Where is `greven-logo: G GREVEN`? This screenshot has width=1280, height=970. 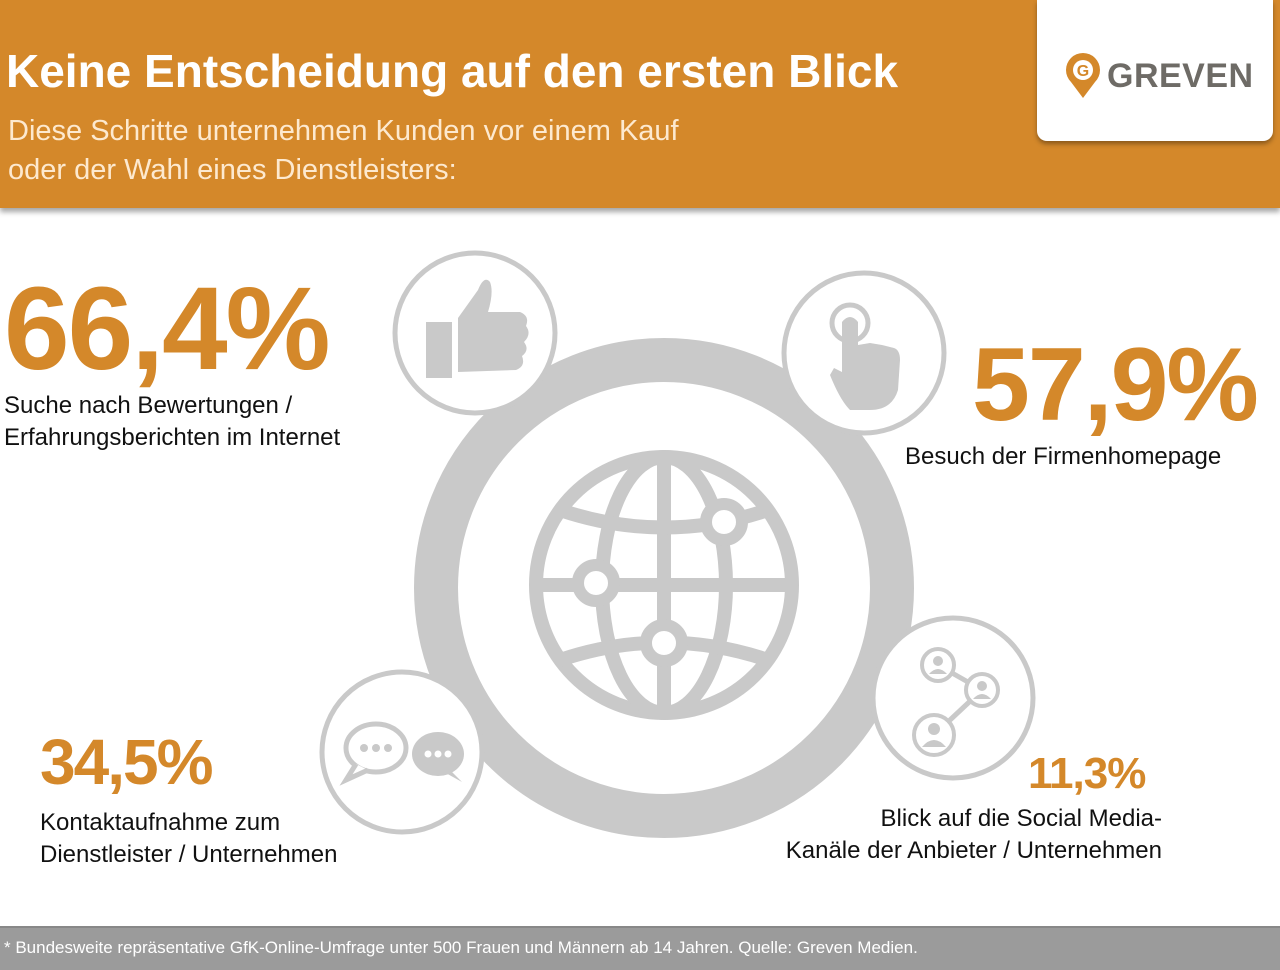 greven-logo: G GREVEN is located at coordinates (1155, 70).